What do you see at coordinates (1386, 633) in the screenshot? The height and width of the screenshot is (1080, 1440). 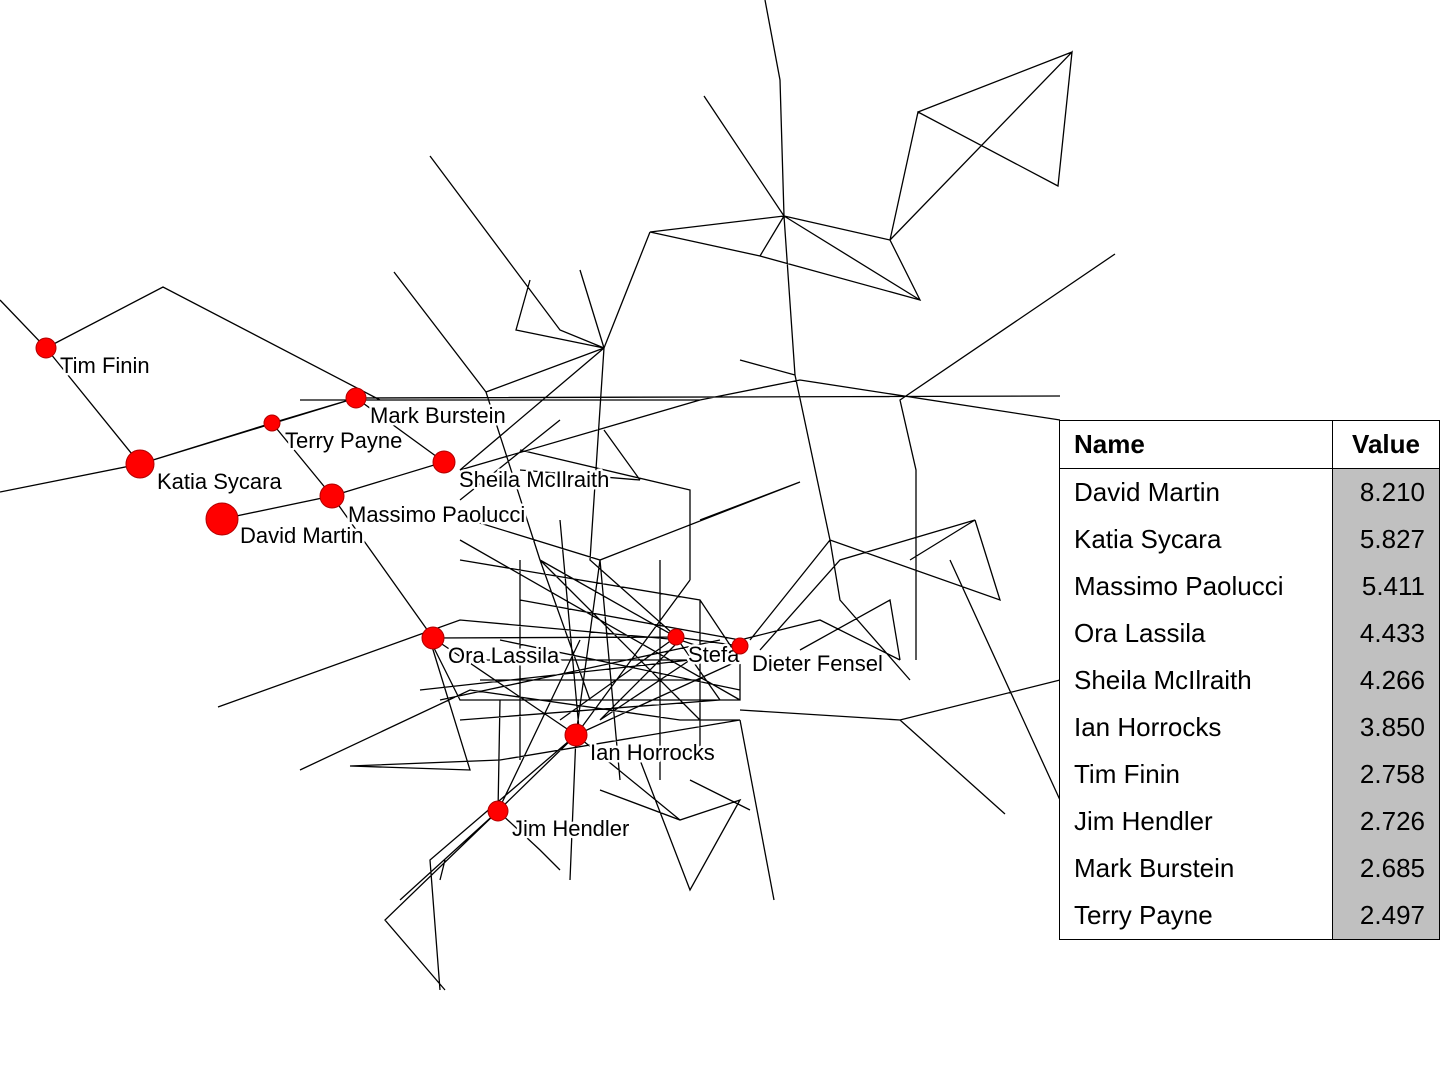 I see `value-cell: 4.433` at bounding box center [1386, 633].